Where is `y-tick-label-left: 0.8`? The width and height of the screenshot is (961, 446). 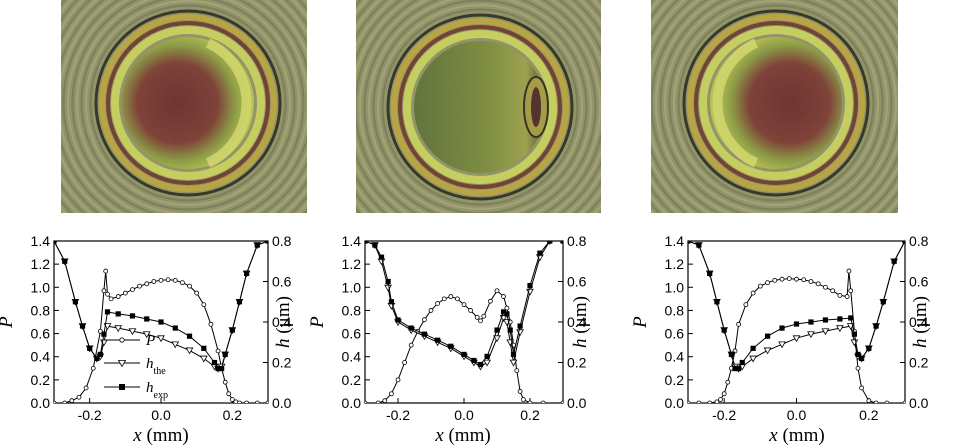
y-tick-label-left: 0.8 is located at coordinates (352, 310).